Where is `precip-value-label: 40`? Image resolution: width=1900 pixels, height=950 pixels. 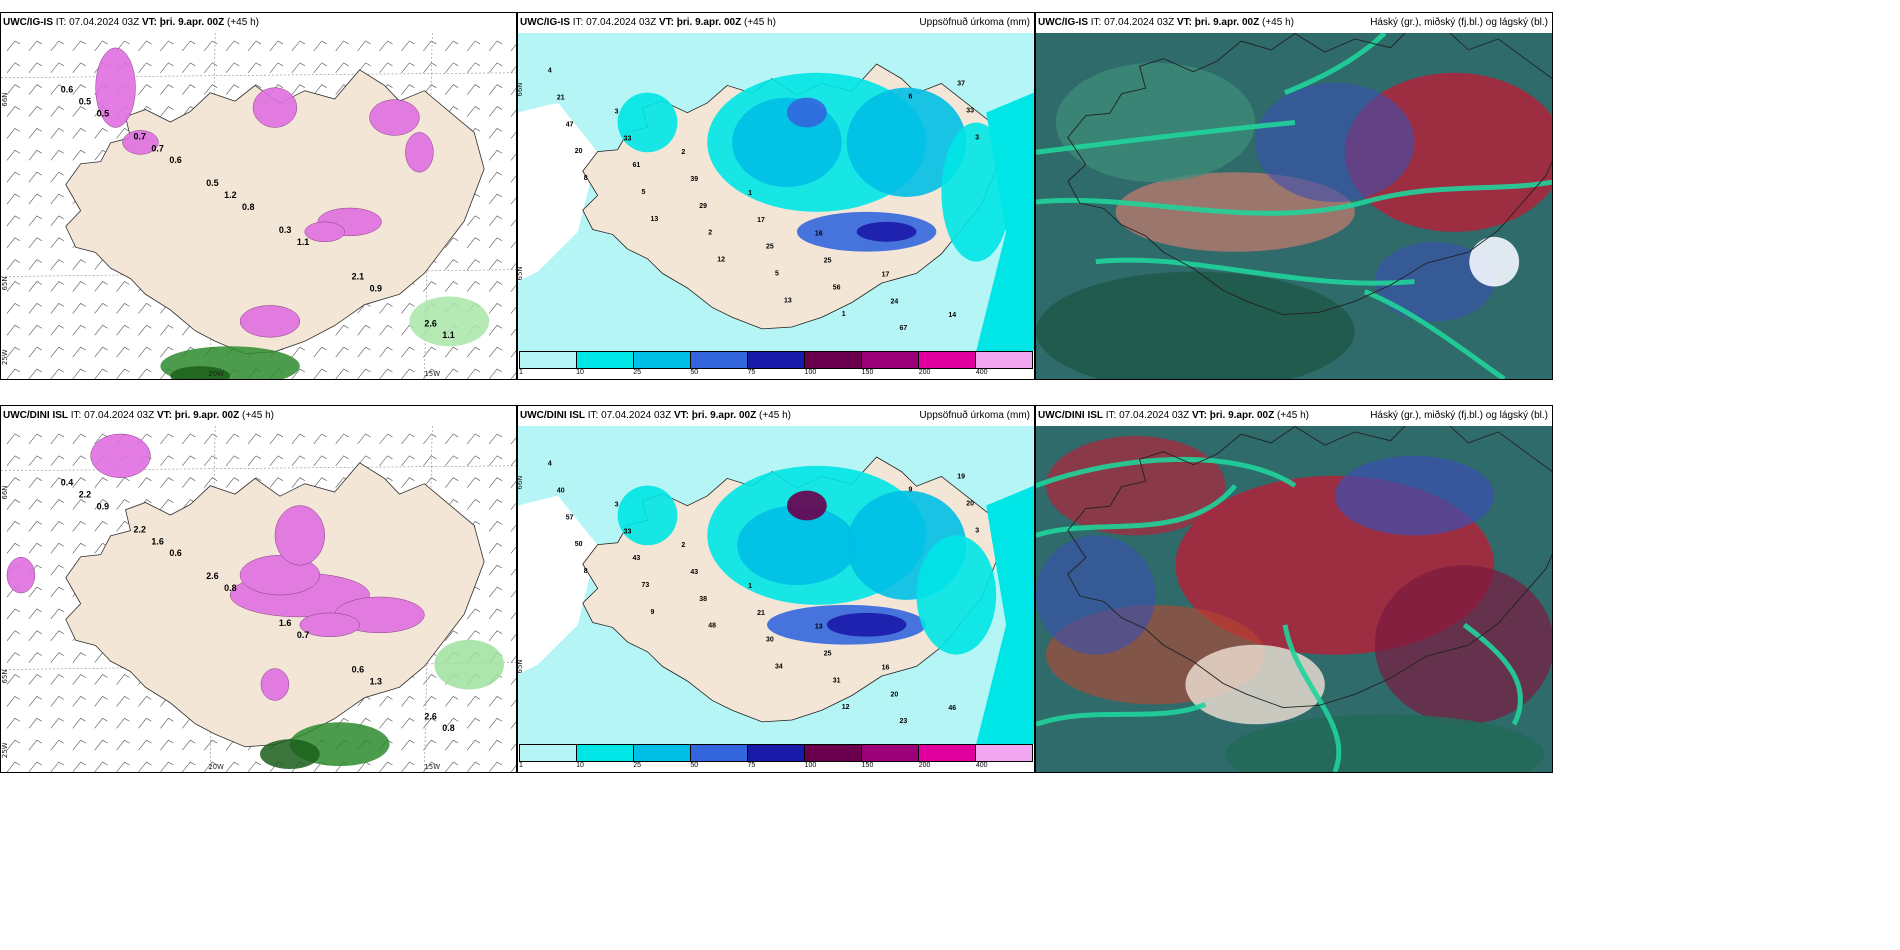
precip-value-label: 40 is located at coordinates (561, 491).